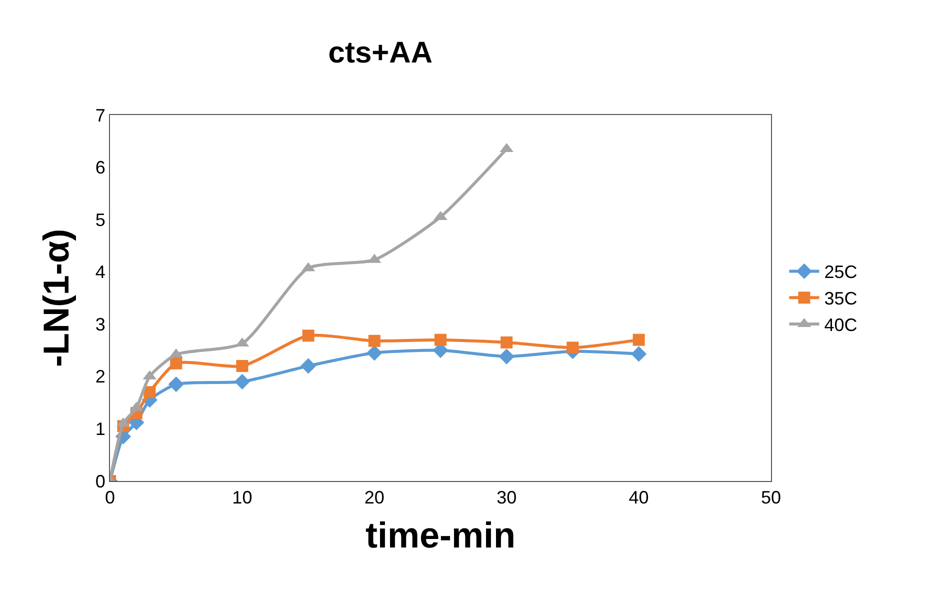  What do you see at coordinates (841, 325) in the screenshot?
I see `legend-label: 40C` at bounding box center [841, 325].